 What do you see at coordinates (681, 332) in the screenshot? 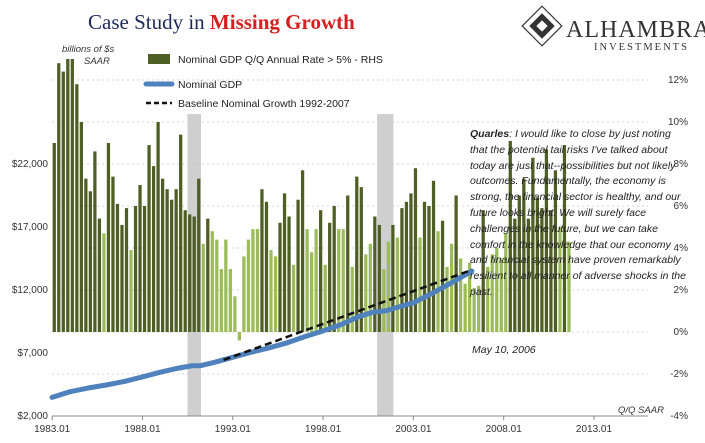
I see `right-tick-label: 0%` at bounding box center [681, 332].